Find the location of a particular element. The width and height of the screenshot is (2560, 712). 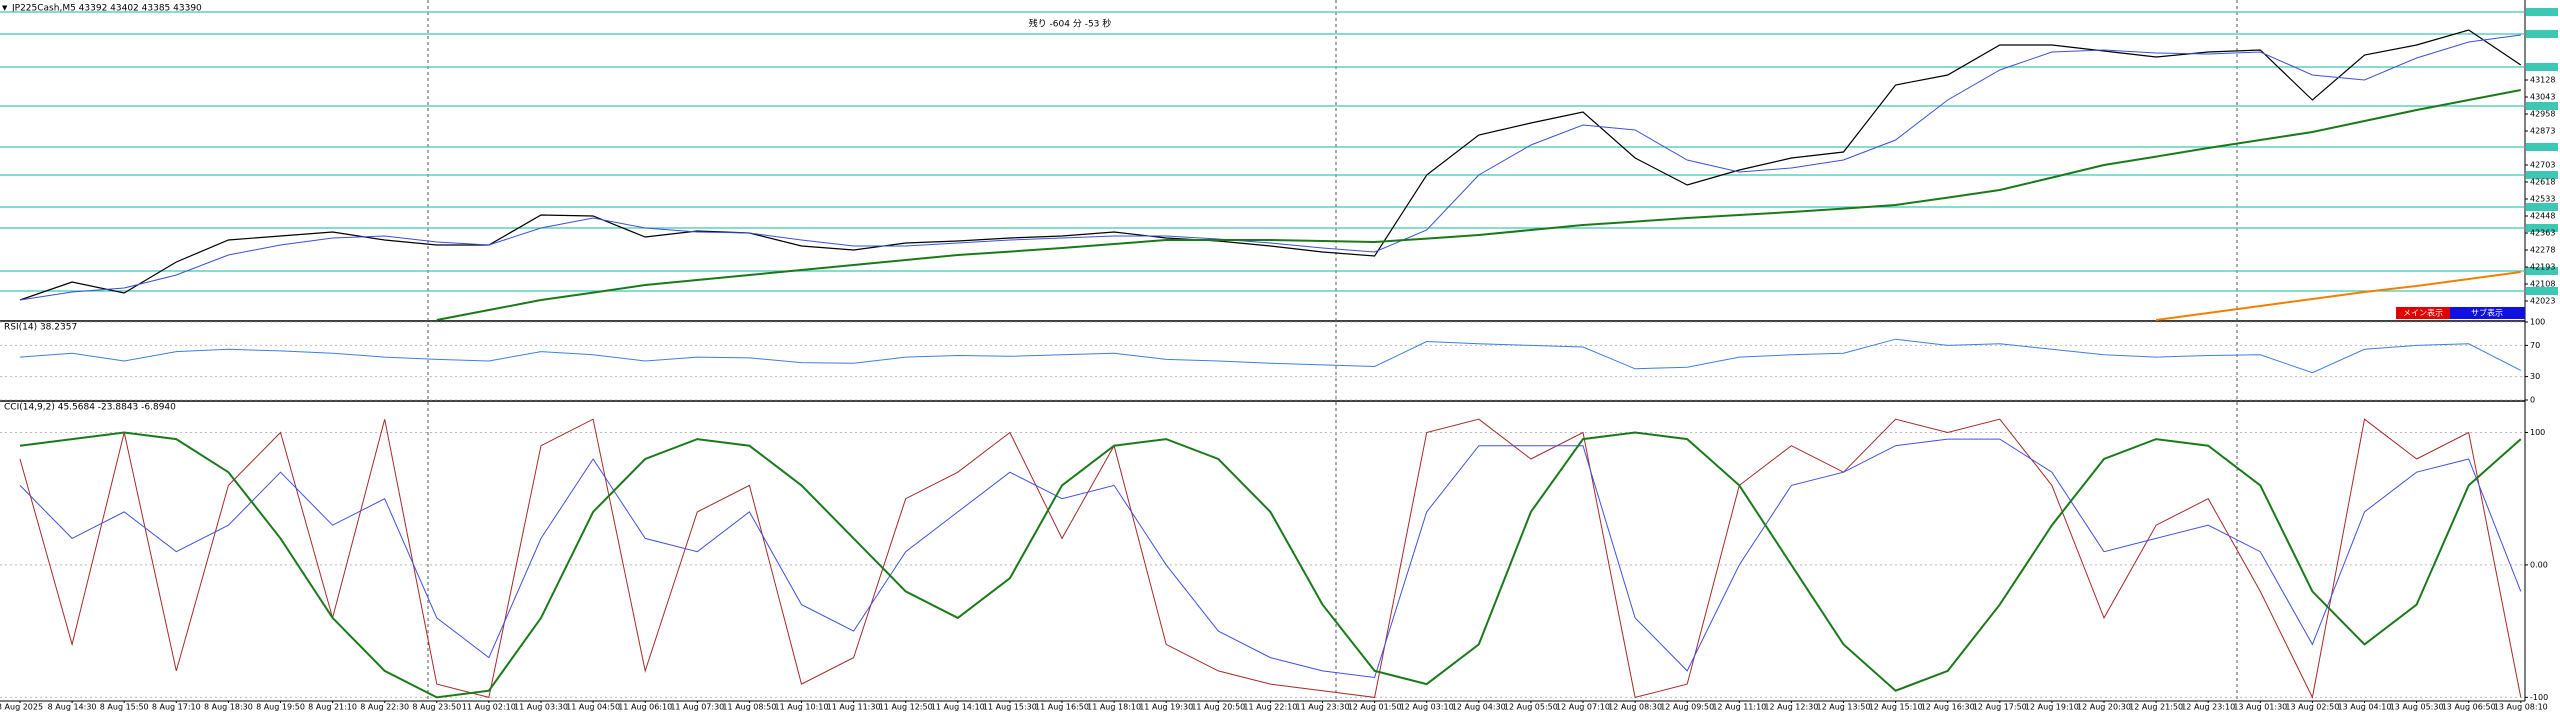

x-tick-label: 13 Aug 05:30 is located at coordinates (2417, 707).